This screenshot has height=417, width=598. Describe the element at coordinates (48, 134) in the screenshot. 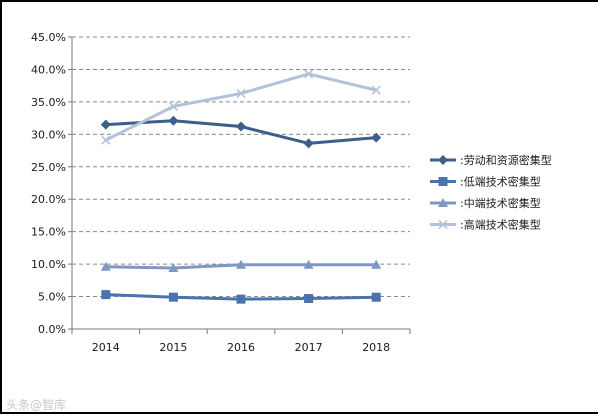

I see `y-tick-label: 30.0%` at that location.